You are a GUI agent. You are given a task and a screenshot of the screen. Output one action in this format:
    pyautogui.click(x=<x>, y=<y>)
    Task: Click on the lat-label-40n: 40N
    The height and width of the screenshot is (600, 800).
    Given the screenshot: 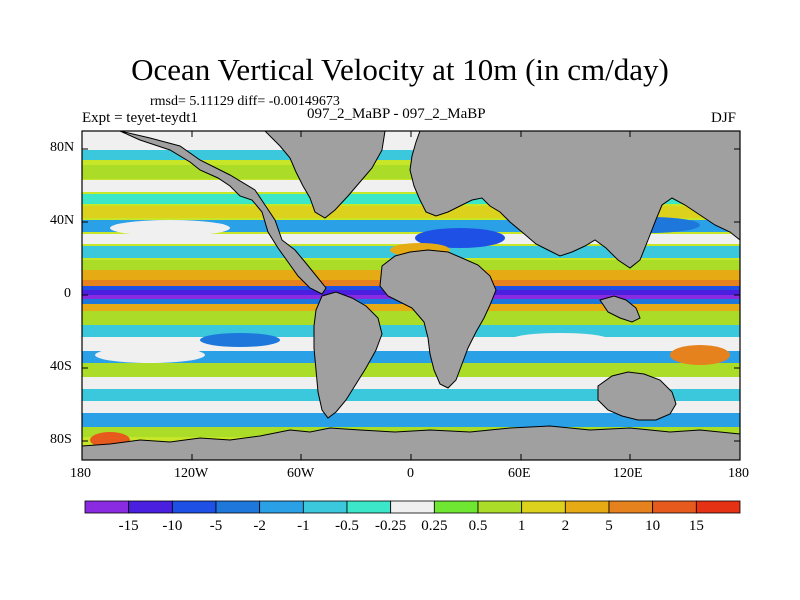 What is the action you would take?
    pyautogui.click(x=62, y=220)
    